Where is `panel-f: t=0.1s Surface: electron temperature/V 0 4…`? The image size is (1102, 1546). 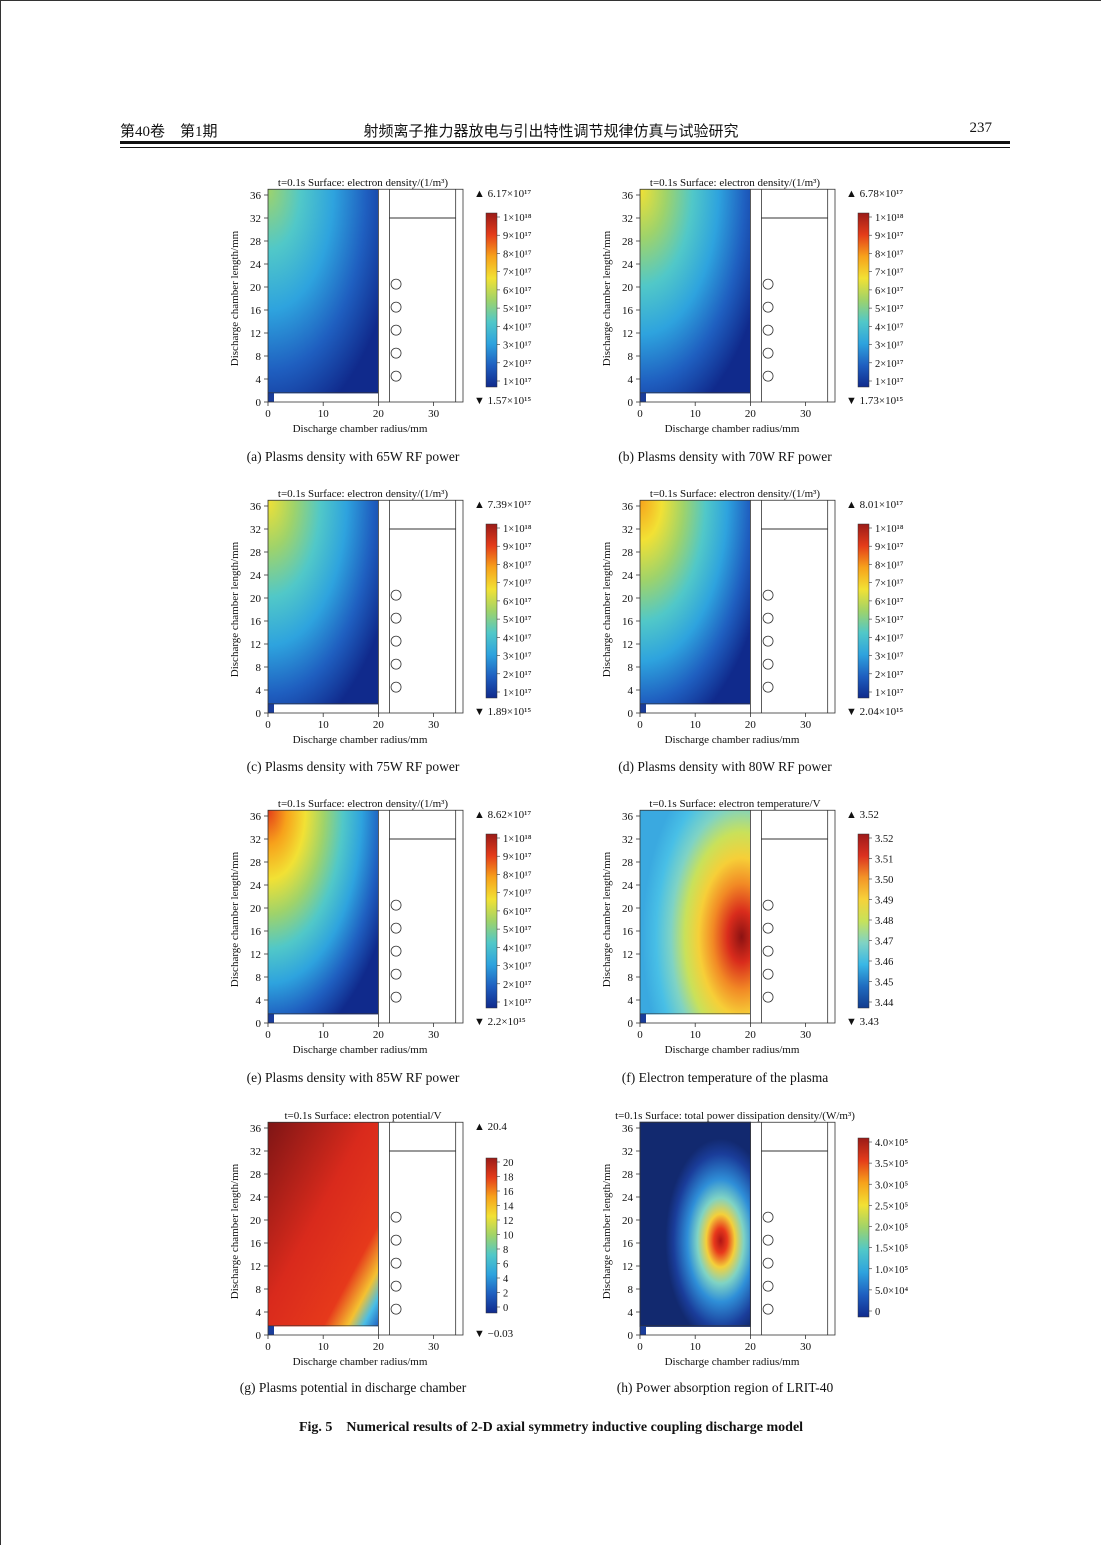
panel-f: t=0.1s Surface: electron temperature/V 0 4… is located at coordinates (747, 941).